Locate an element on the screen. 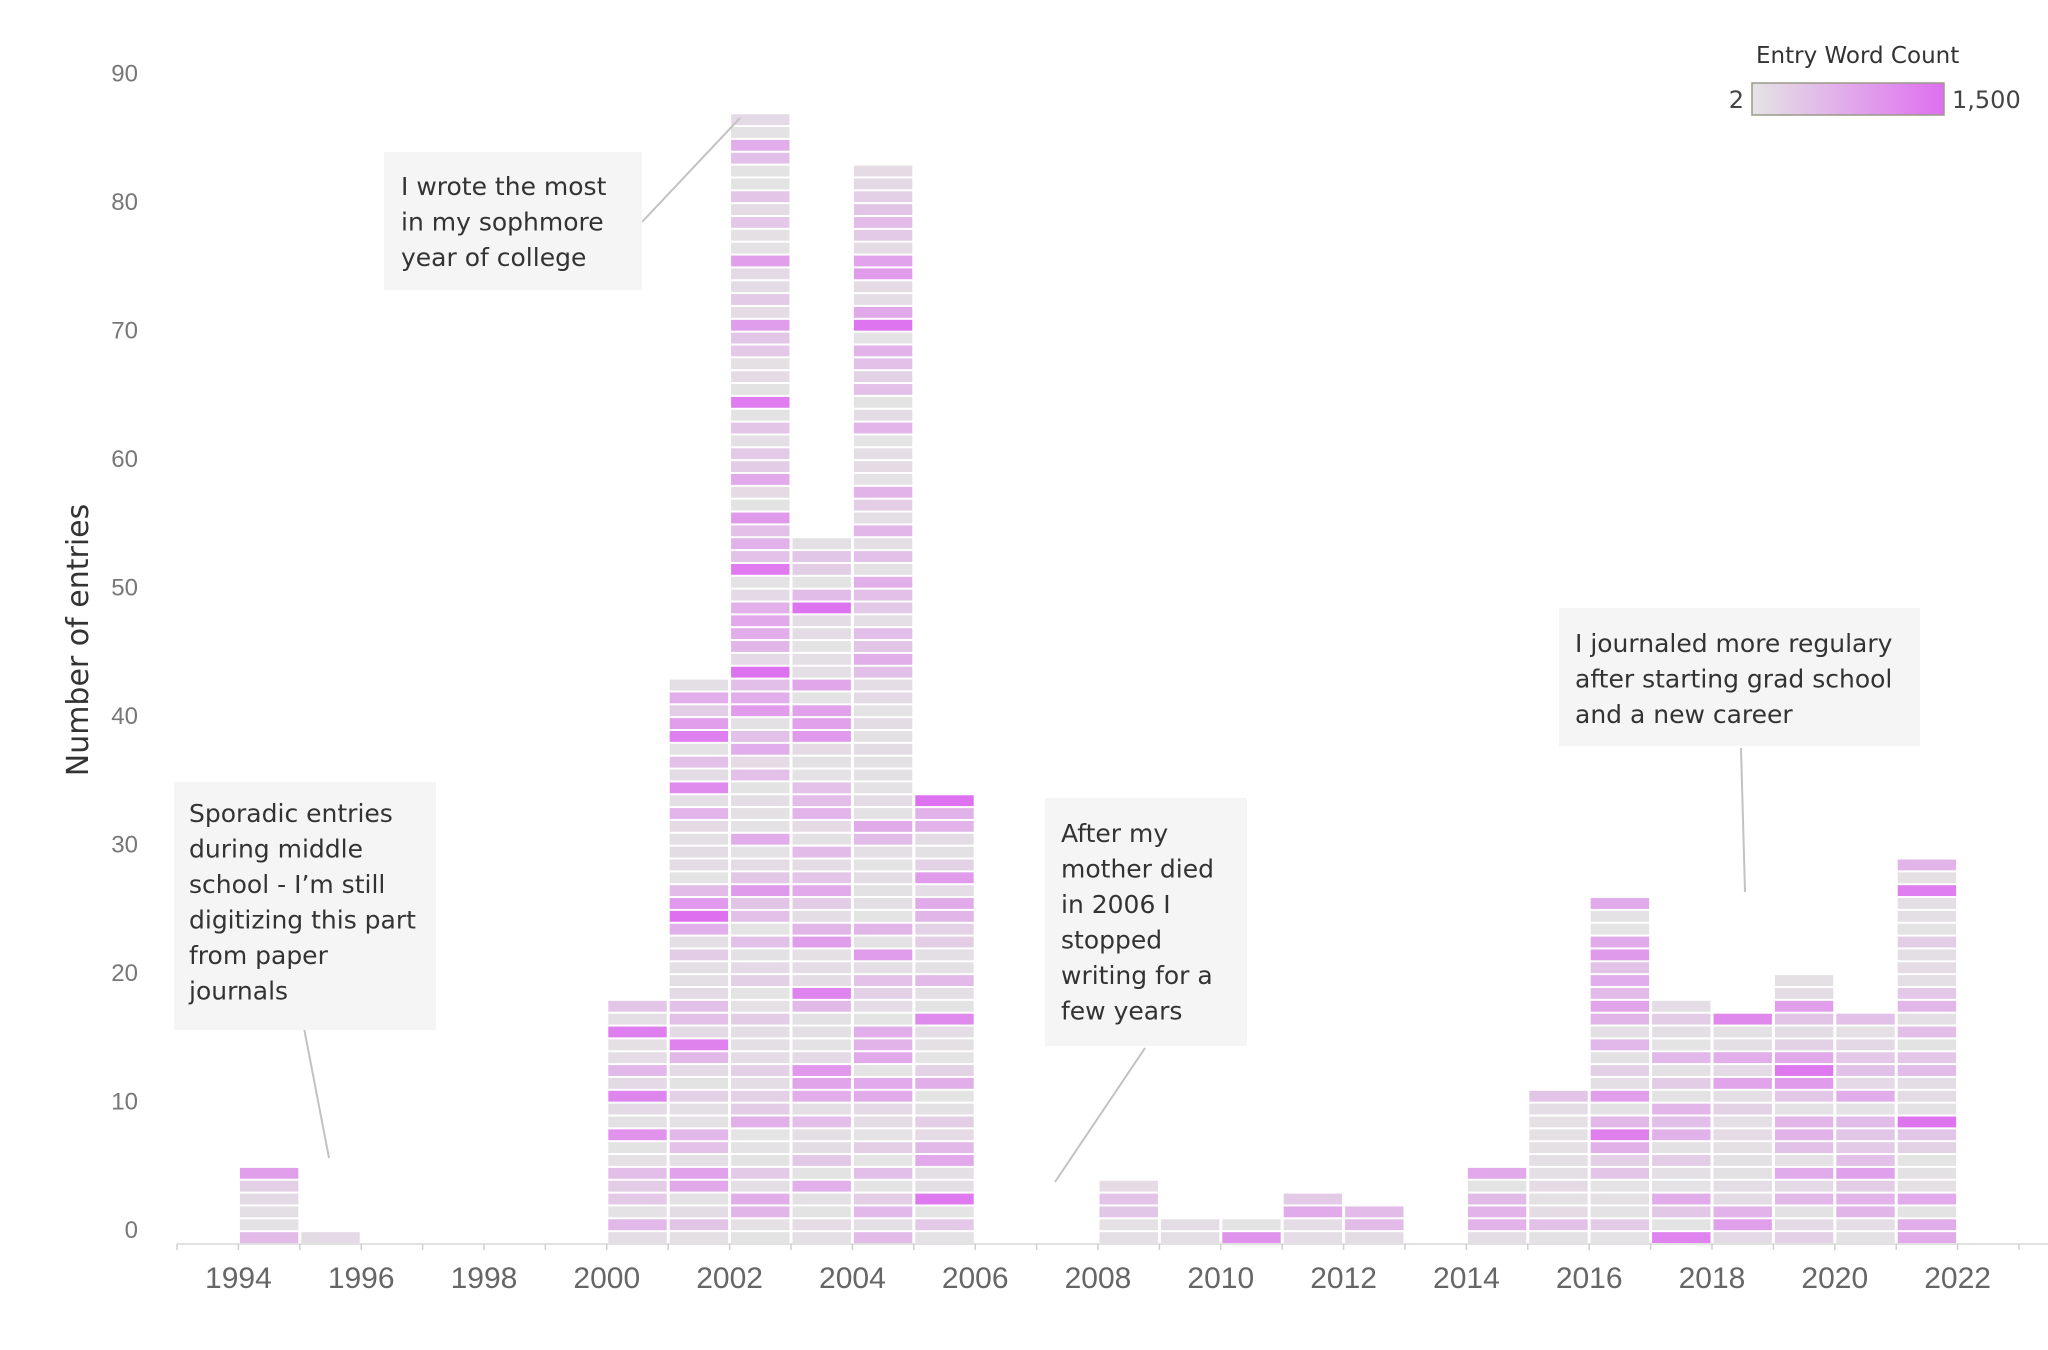 Image resolution: width=2048 pixels, height=1350 pixels. bar-2019 is located at coordinates (1804, 1109).